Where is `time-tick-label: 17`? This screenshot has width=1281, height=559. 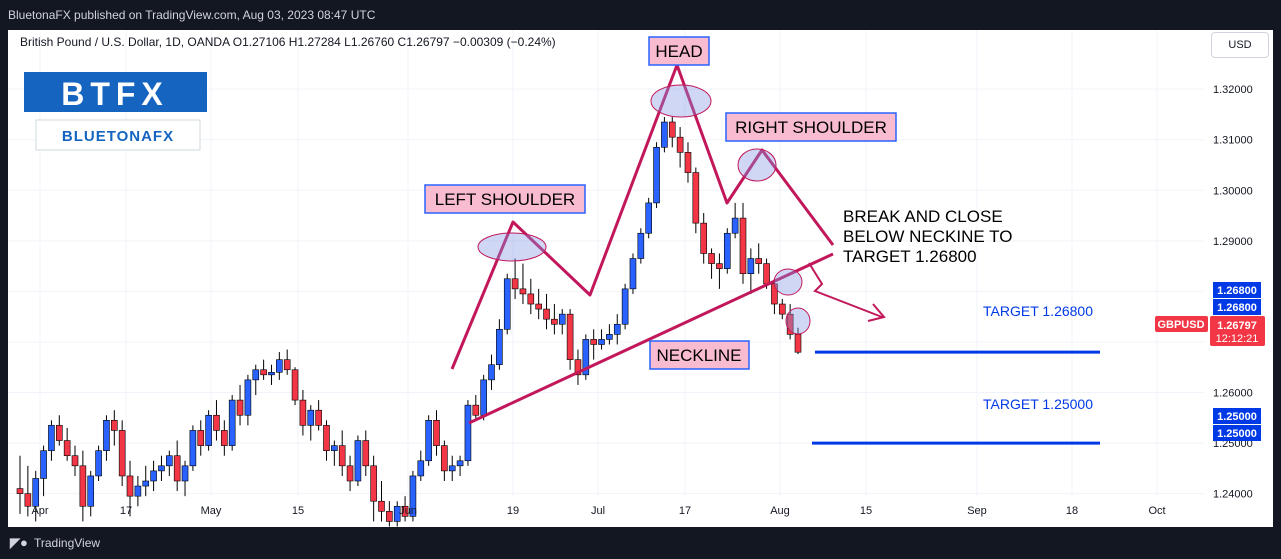
time-tick-label: 17 is located at coordinates (126, 511).